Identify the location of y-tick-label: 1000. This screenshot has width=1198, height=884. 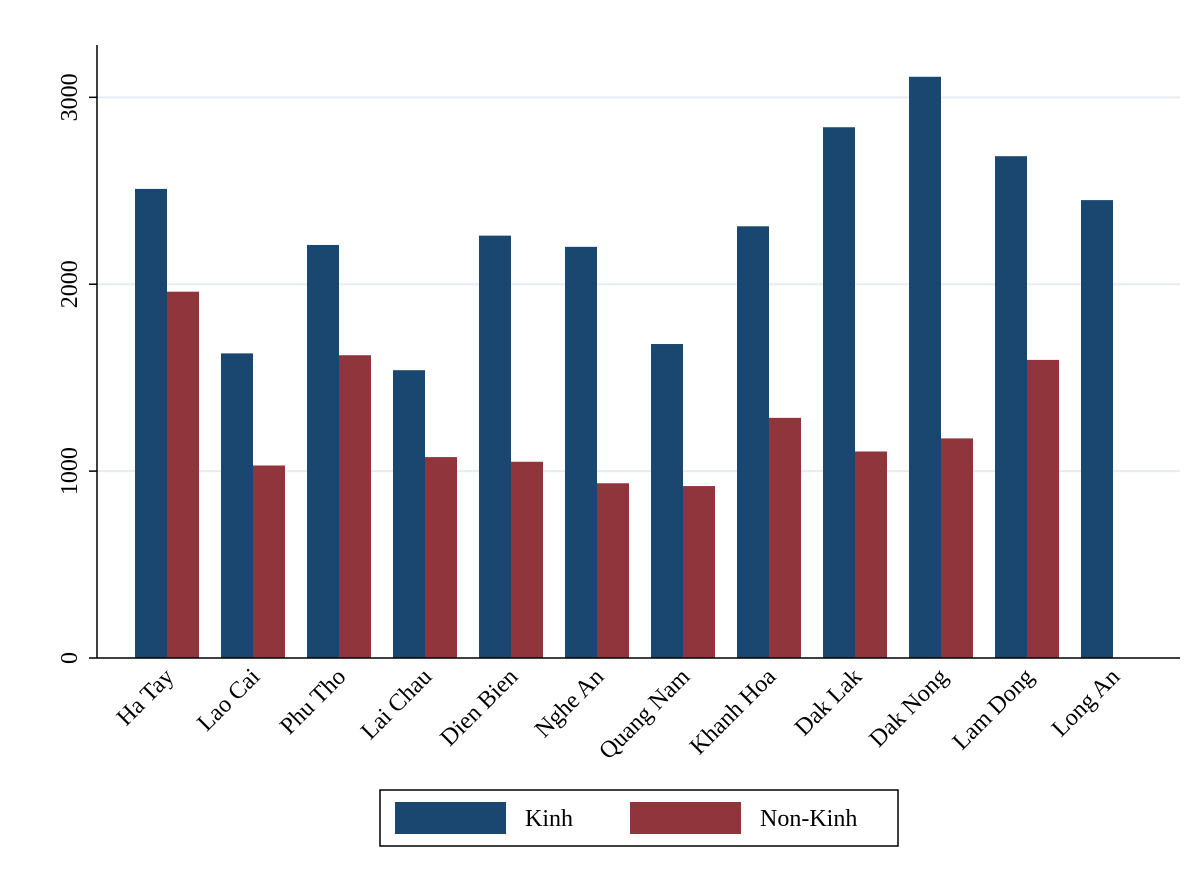
(70, 471).